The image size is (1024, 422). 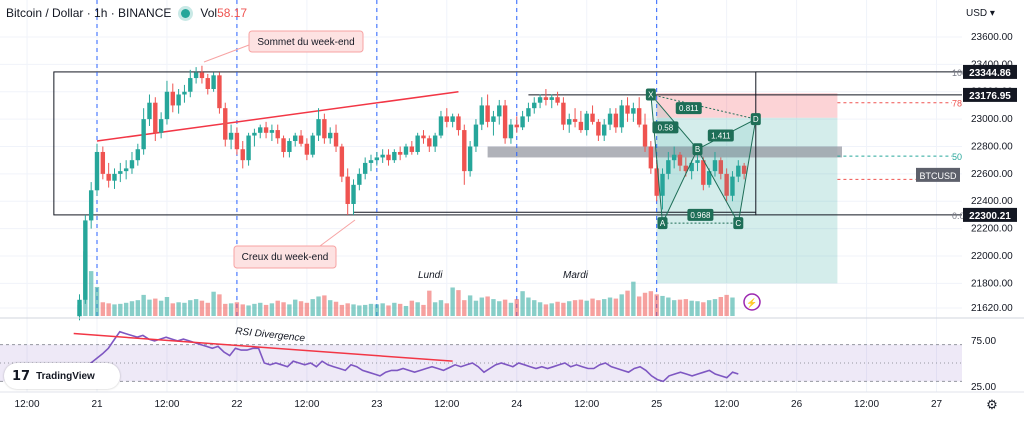 I want to click on price-label: 23176.95, so click(x=990, y=96).